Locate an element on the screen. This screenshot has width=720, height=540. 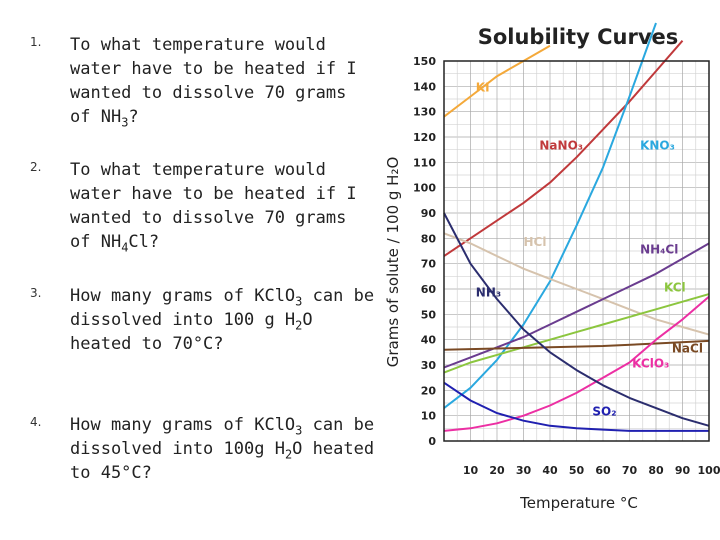
series-line-so2 is located at coordinates (576, 406).